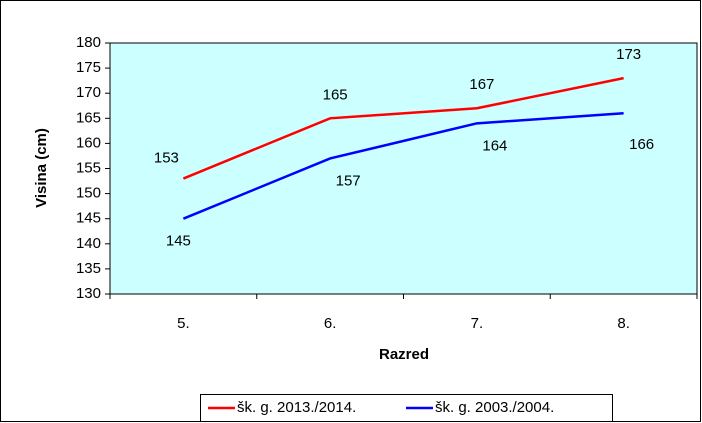  I want to click on x-tick-label: 6., so click(330, 323).